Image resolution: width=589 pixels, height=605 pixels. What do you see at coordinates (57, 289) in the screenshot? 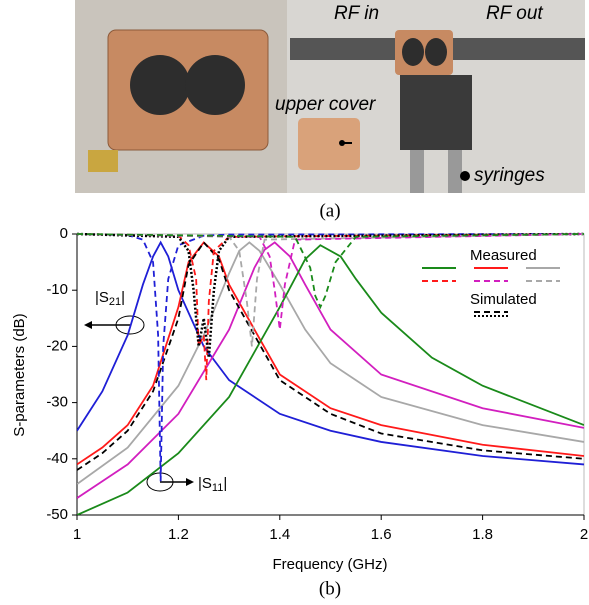
I see `y-tick-label: -10` at bounding box center [57, 289].